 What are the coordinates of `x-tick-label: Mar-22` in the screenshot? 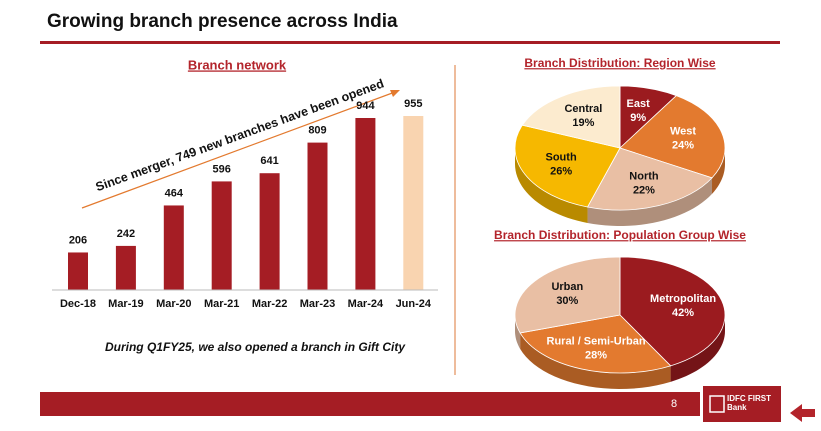 It's located at (269, 304).